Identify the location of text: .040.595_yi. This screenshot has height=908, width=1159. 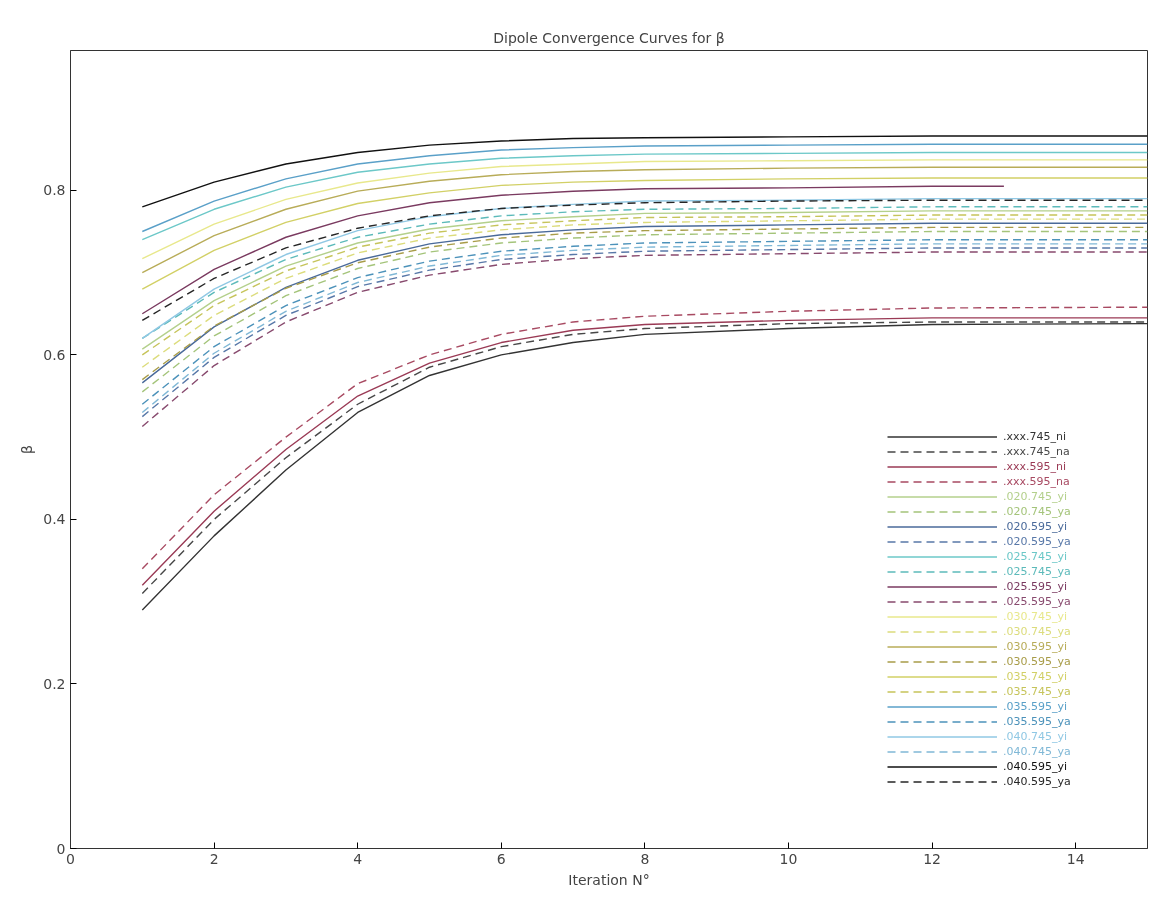
(1035, 766).